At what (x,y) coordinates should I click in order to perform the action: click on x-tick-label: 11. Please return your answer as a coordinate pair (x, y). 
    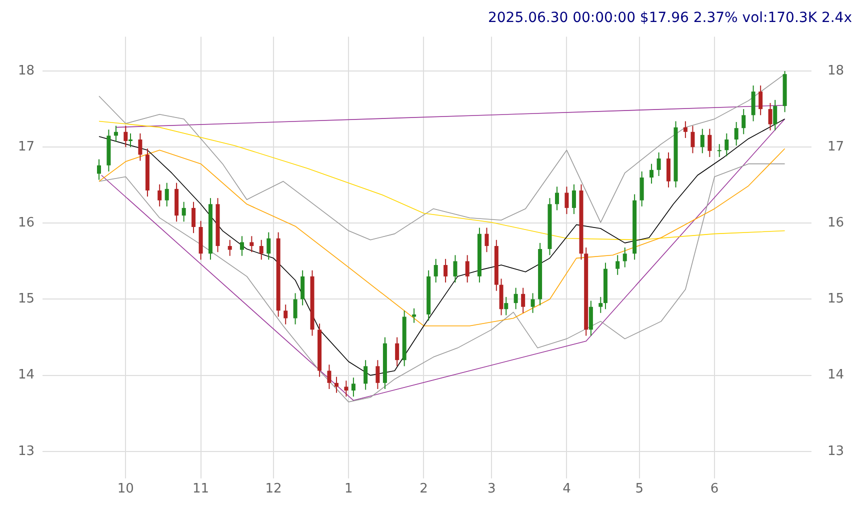
    Looking at the image, I should click on (201, 489).